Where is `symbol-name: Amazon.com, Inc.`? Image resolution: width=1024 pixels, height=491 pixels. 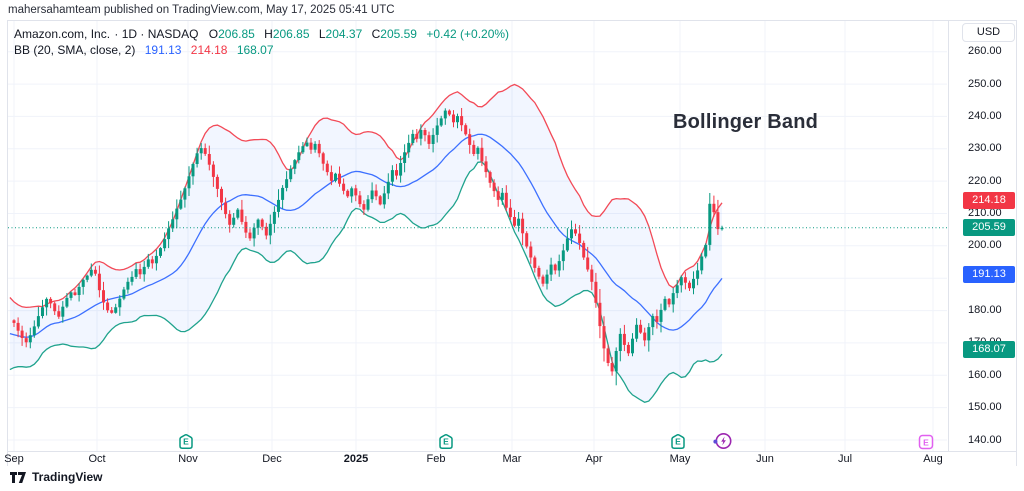 symbol-name: Amazon.com, Inc. is located at coordinates (62, 34).